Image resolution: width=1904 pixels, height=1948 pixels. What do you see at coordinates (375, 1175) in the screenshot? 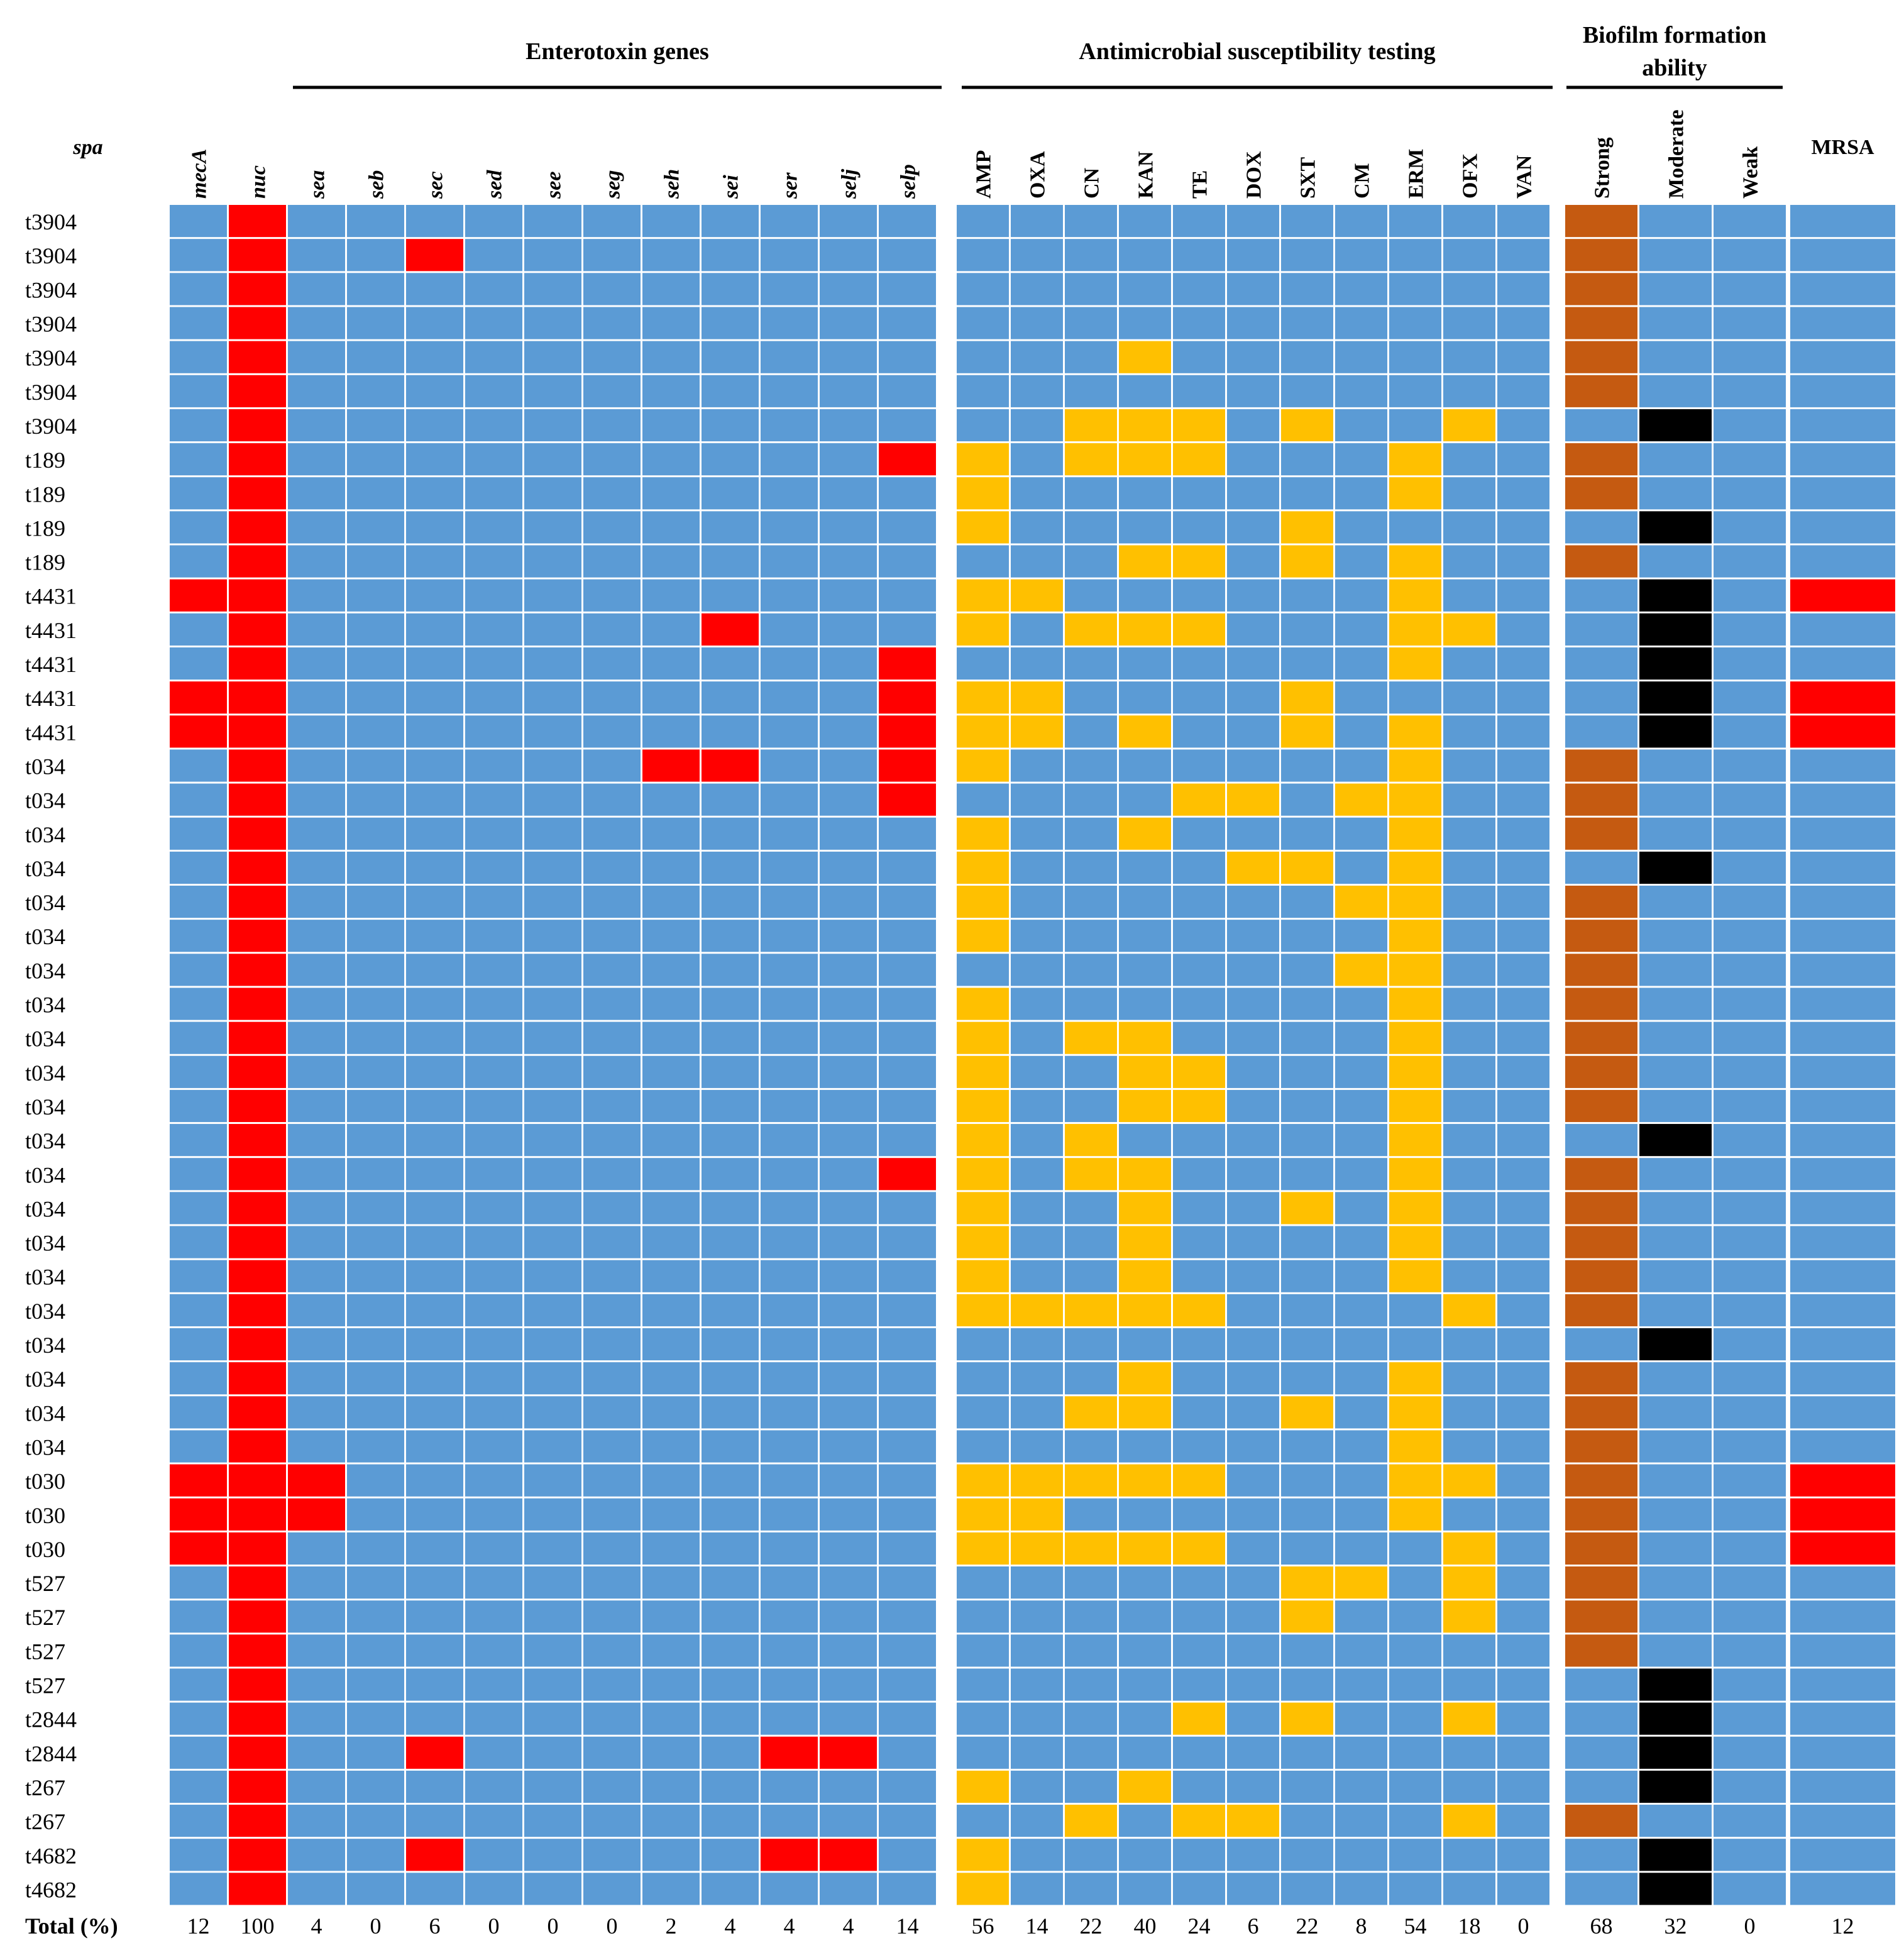
I see `cell-r28-seb` at bounding box center [375, 1175].